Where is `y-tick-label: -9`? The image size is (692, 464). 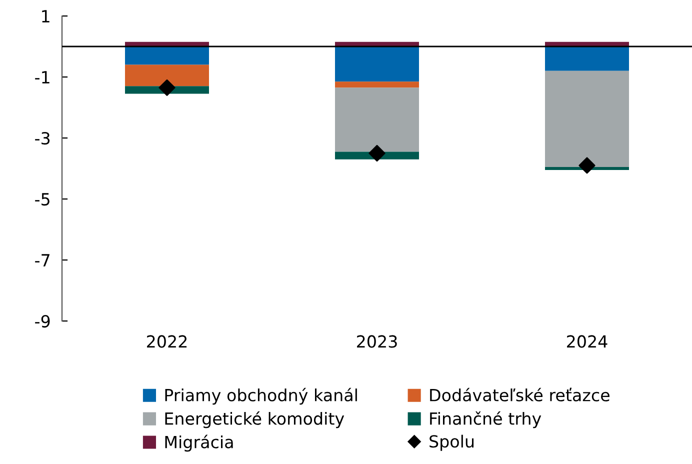 y-tick-label: -9 is located at coordinates (42, 321).